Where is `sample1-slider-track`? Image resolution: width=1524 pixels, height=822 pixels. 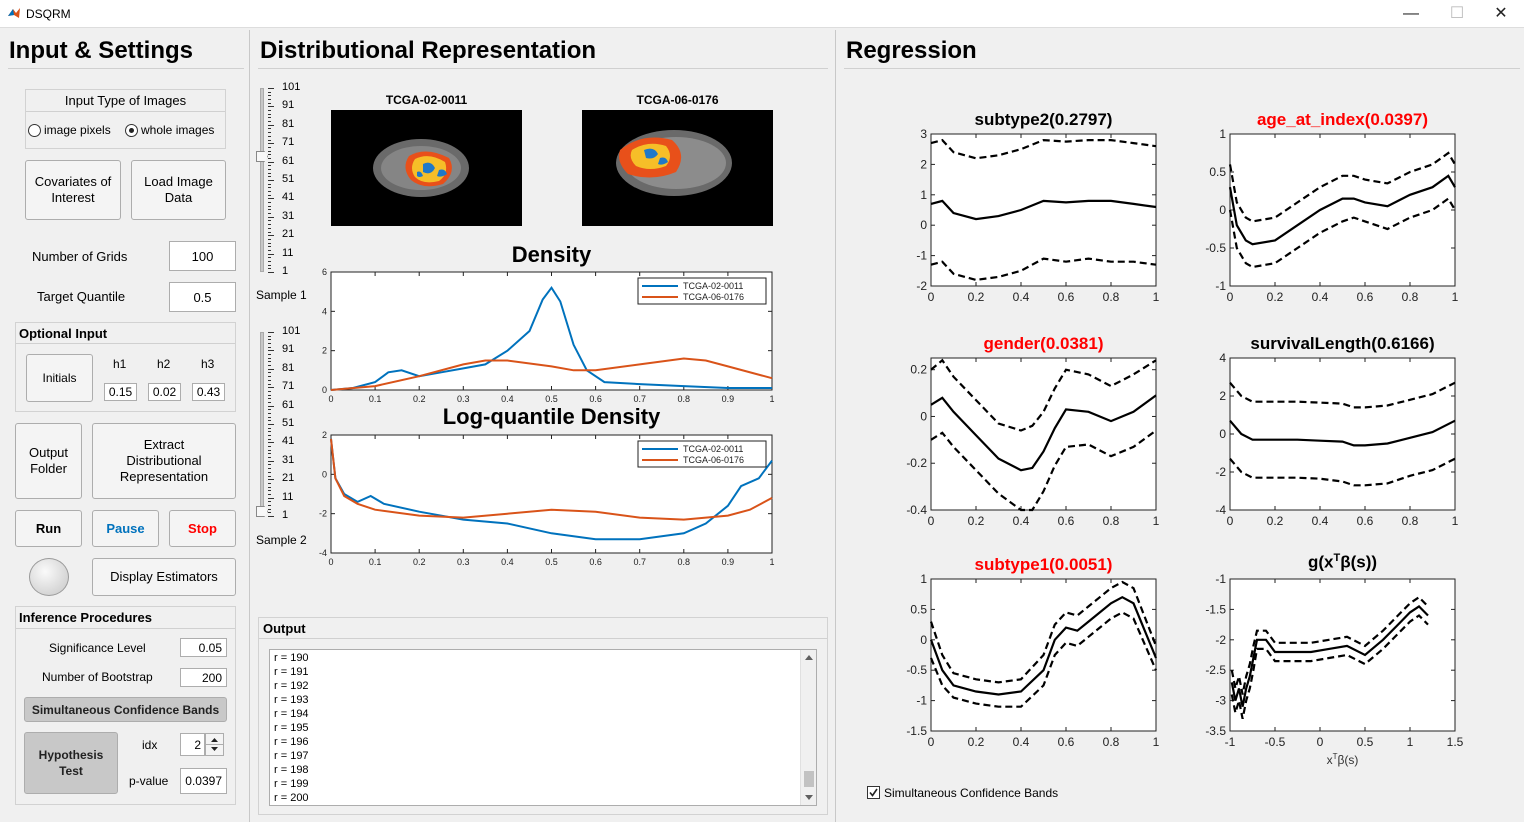
sample1-slider-track is located at coordinates (262, 180).